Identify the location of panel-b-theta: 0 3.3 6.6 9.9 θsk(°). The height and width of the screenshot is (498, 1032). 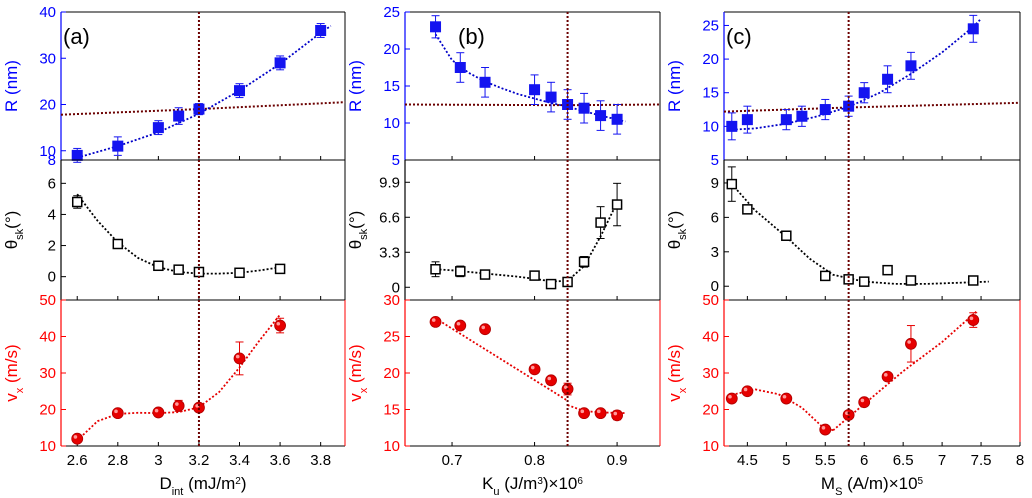
(503, 230).